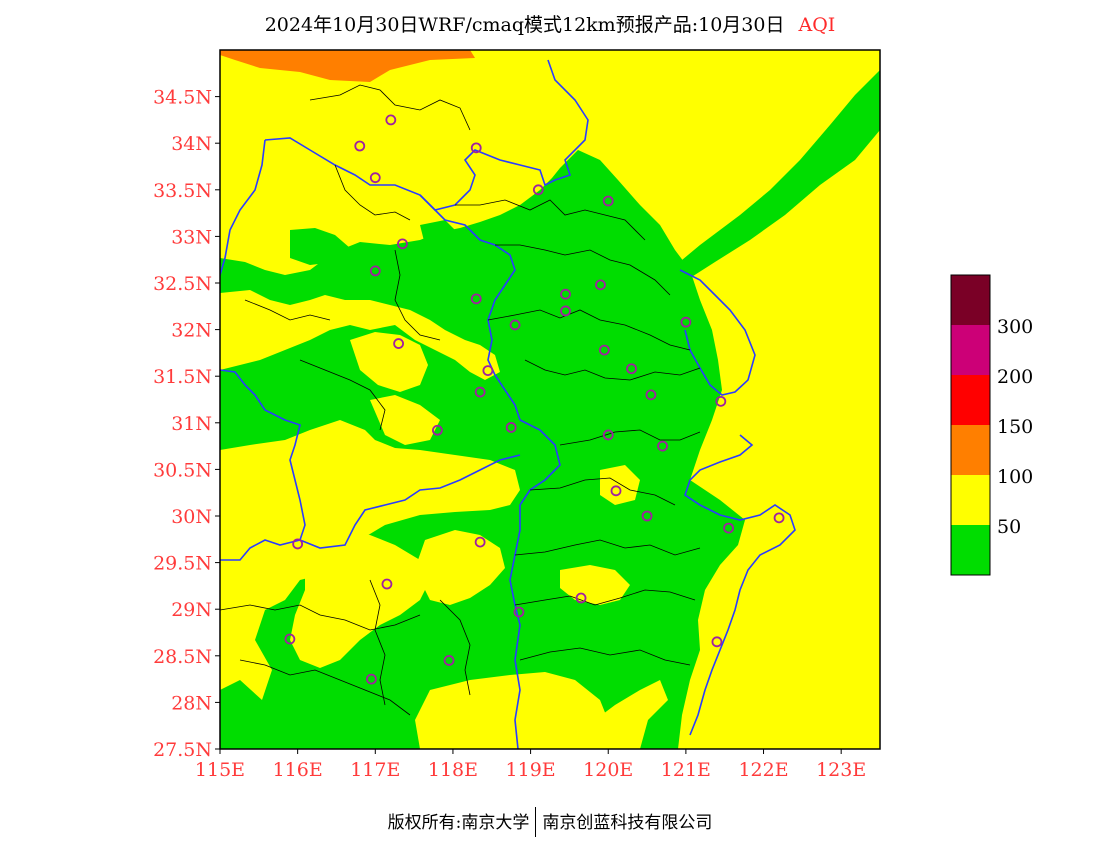 Image resolution: width=1100 pixels, height=850 pixels. What do you see at coordinates (536, 821) in the screenshot?
I see `footer-separator` at bounding box center [536, 821].